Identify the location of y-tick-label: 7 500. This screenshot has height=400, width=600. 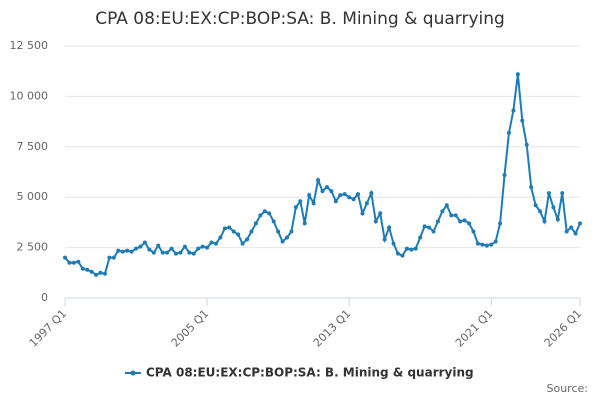
(33, 146).